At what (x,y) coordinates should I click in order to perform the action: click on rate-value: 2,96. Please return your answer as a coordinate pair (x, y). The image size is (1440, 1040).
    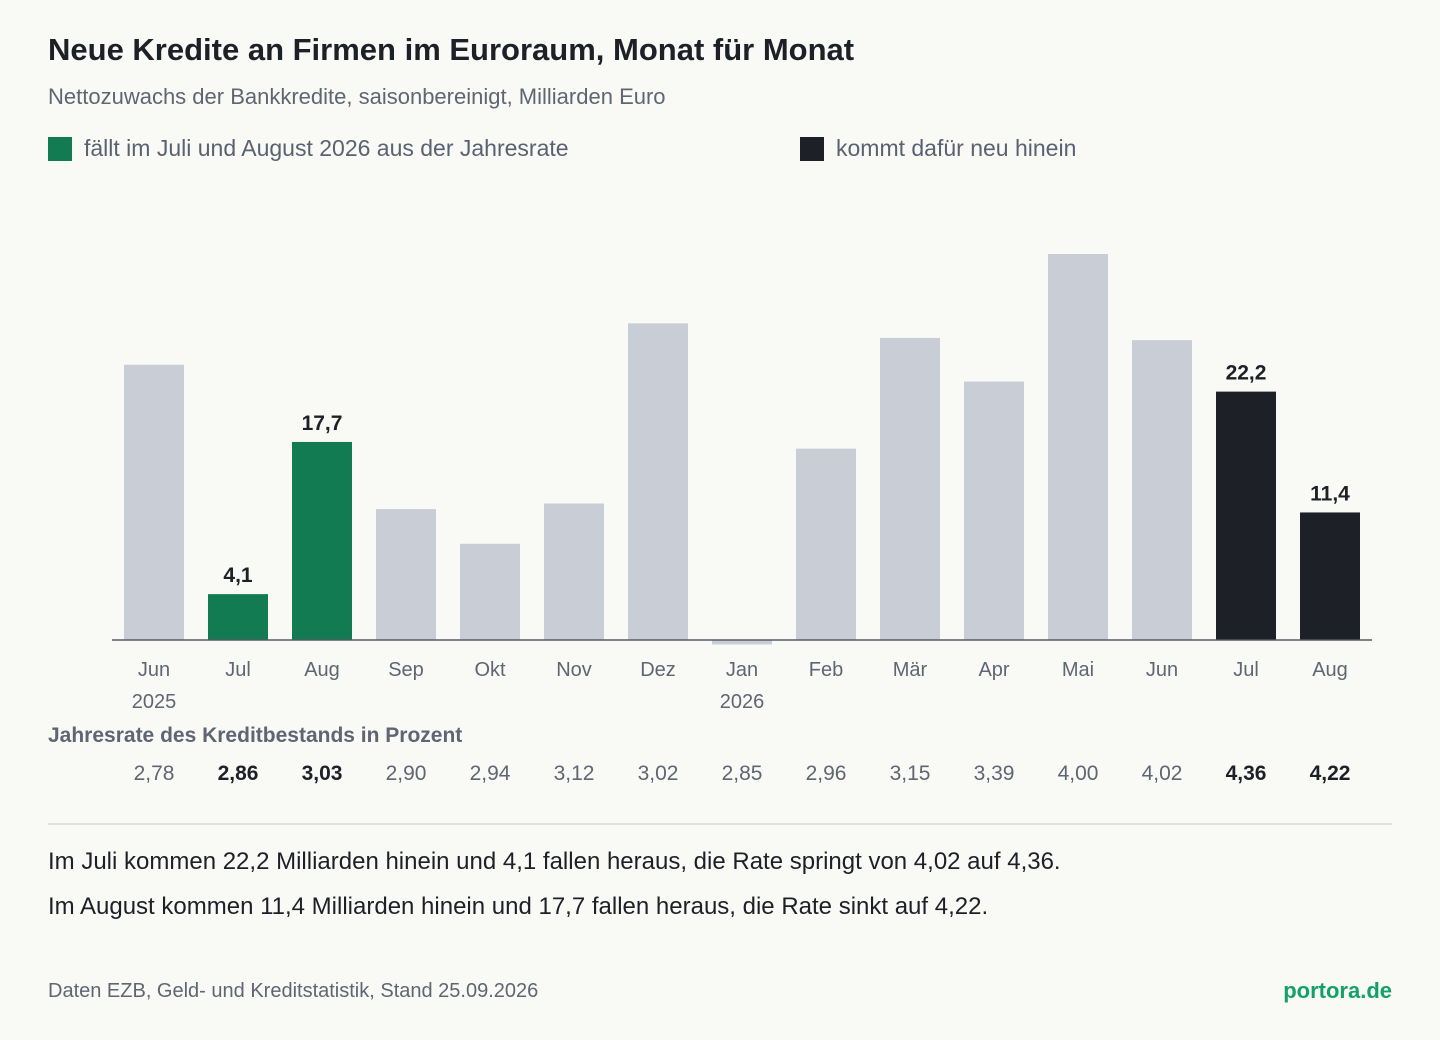
    Looking at the image, I should click on (826, 773).